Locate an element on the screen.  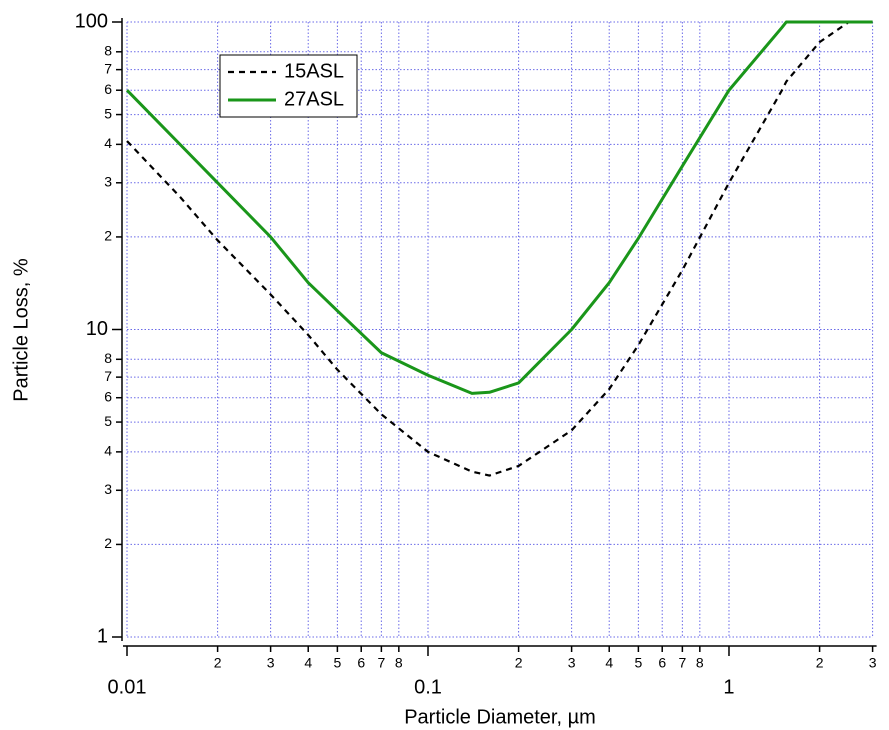
y-tick-label: 10 is located at coordinates (97, 329).